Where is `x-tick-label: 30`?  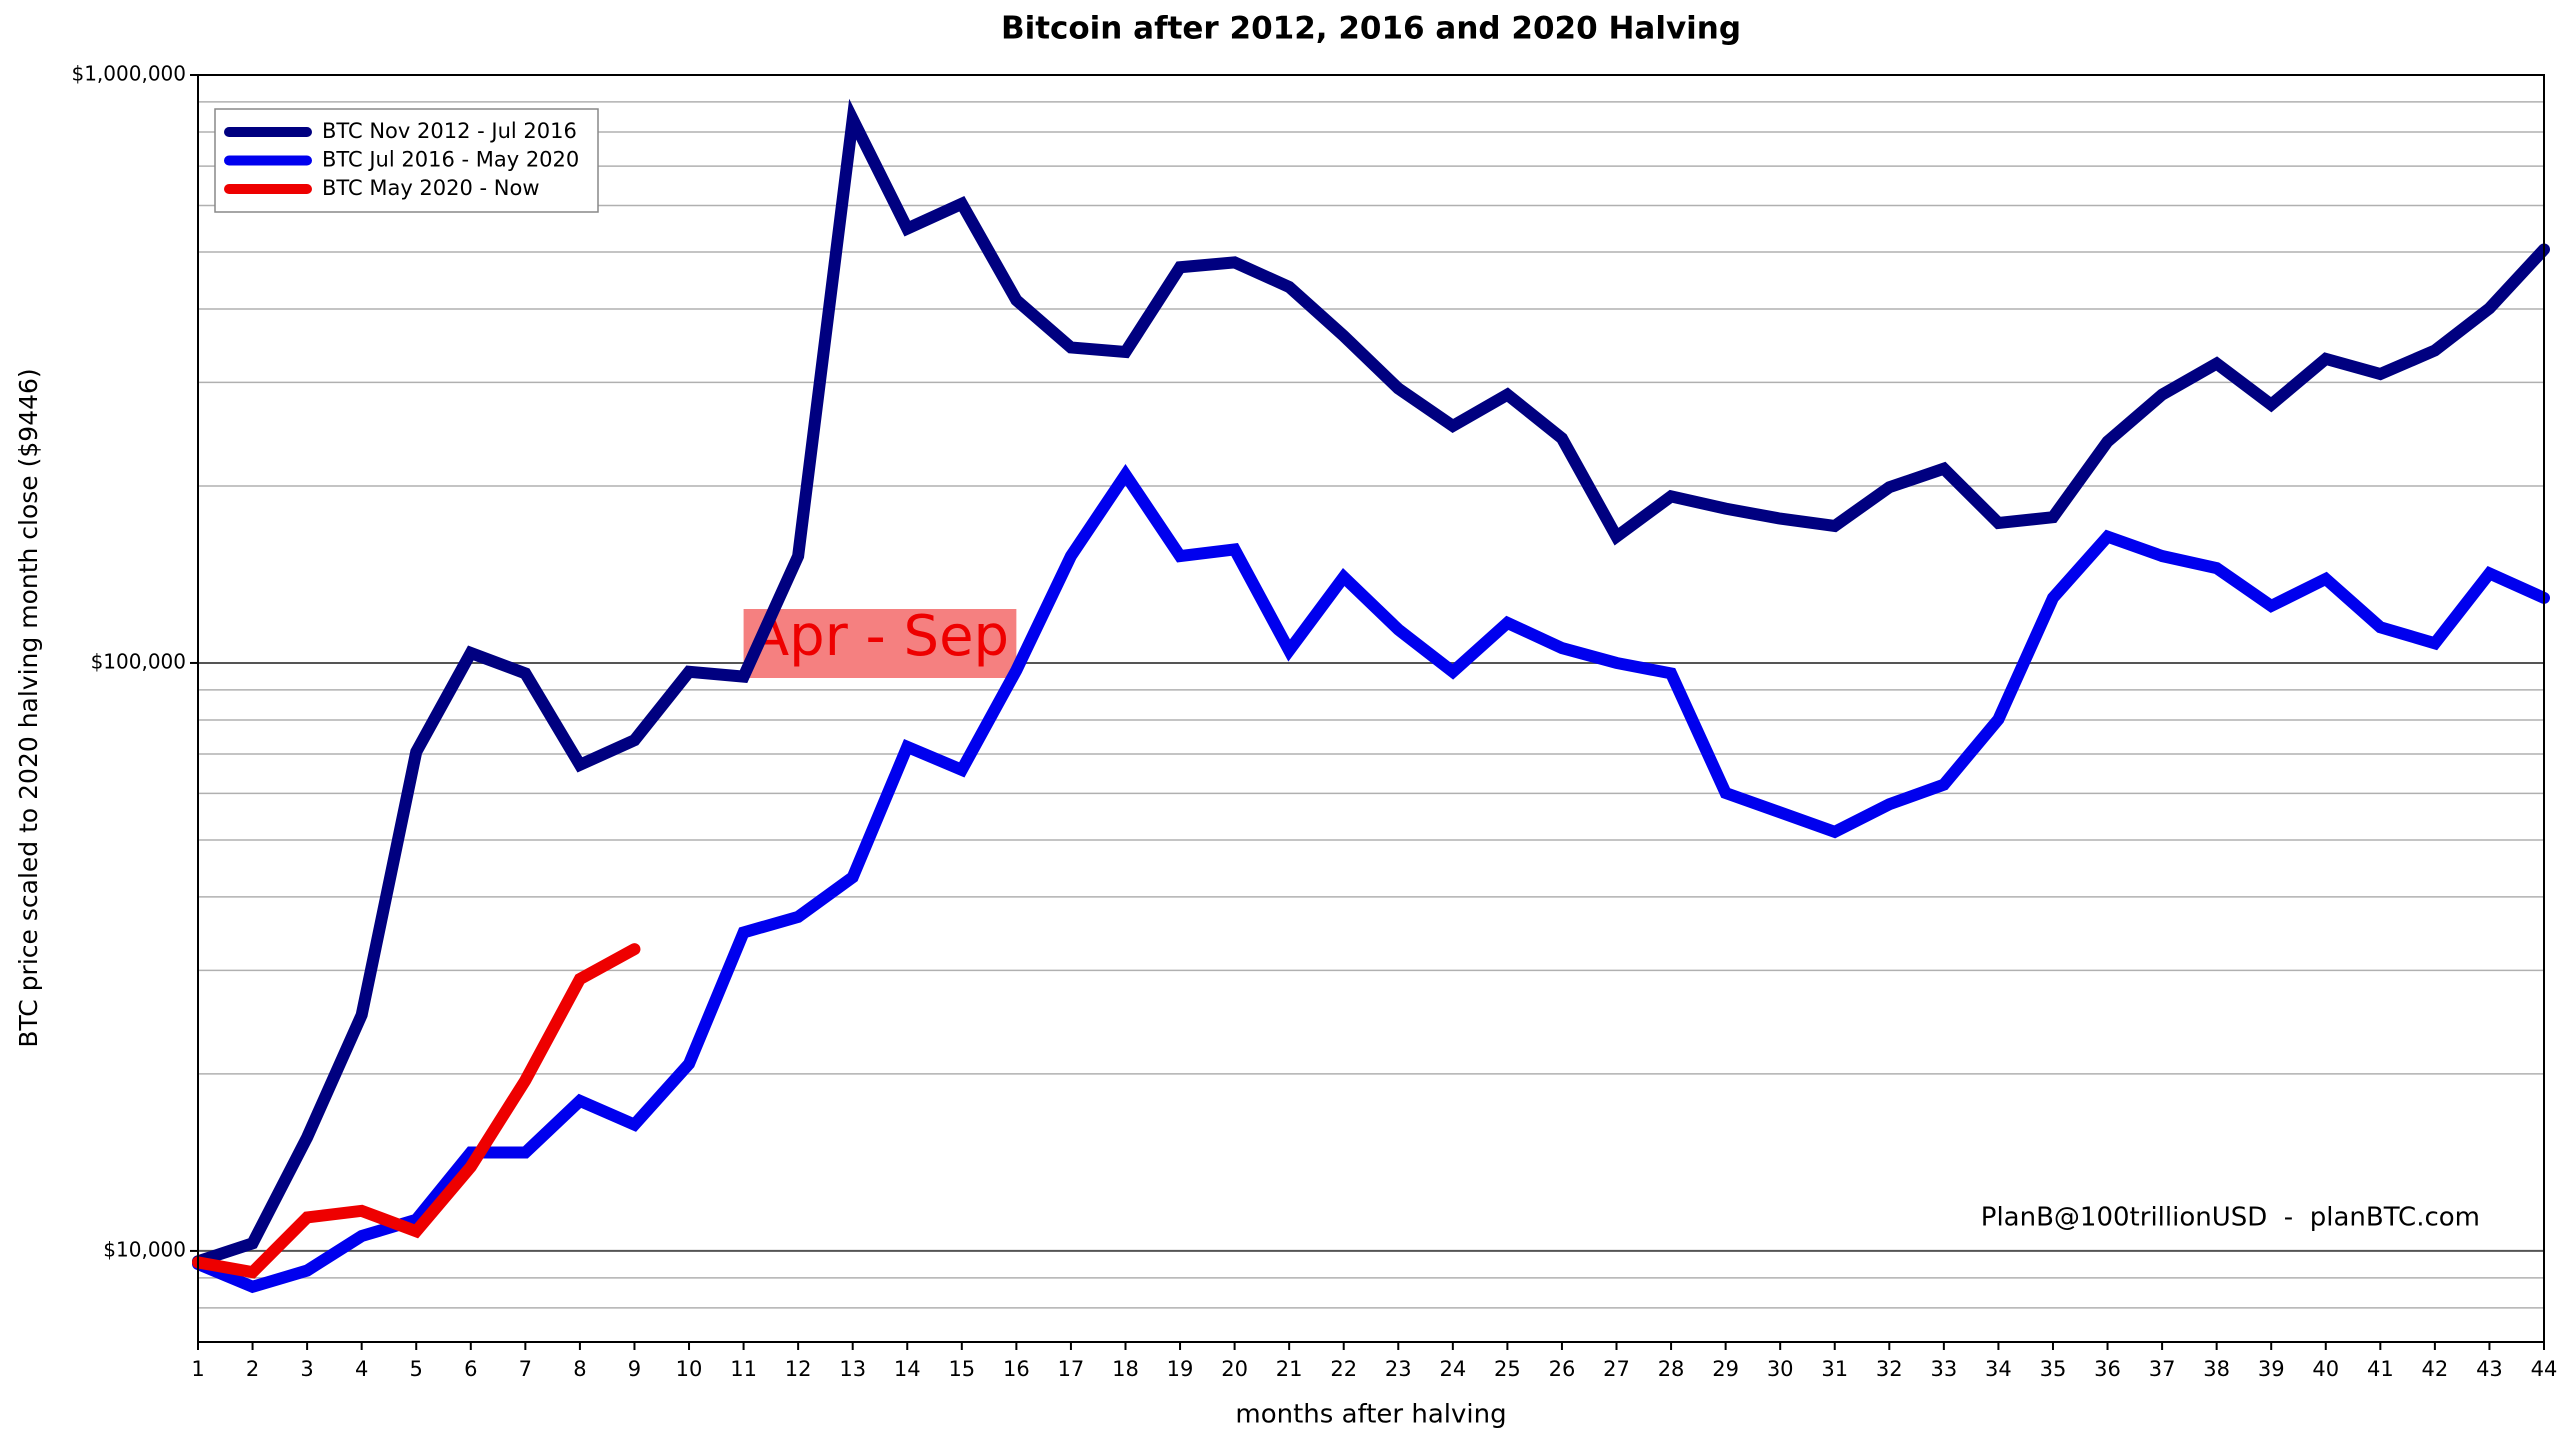
x-tick-label: 30 is located at coordinates (1780, 1369).